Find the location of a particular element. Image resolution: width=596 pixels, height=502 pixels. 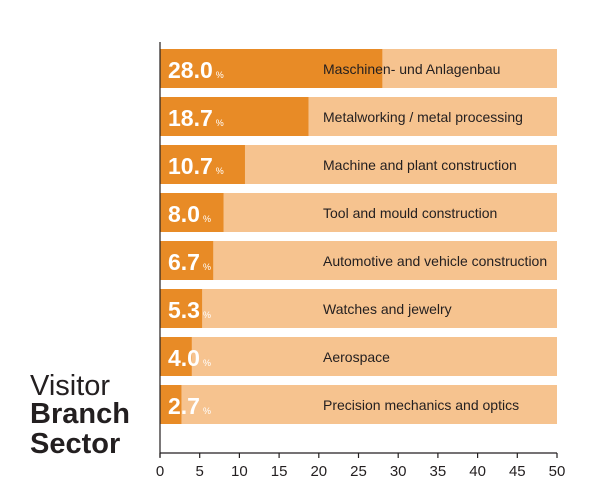

x-tick-label: 0 is located at coordinates (160, 471).